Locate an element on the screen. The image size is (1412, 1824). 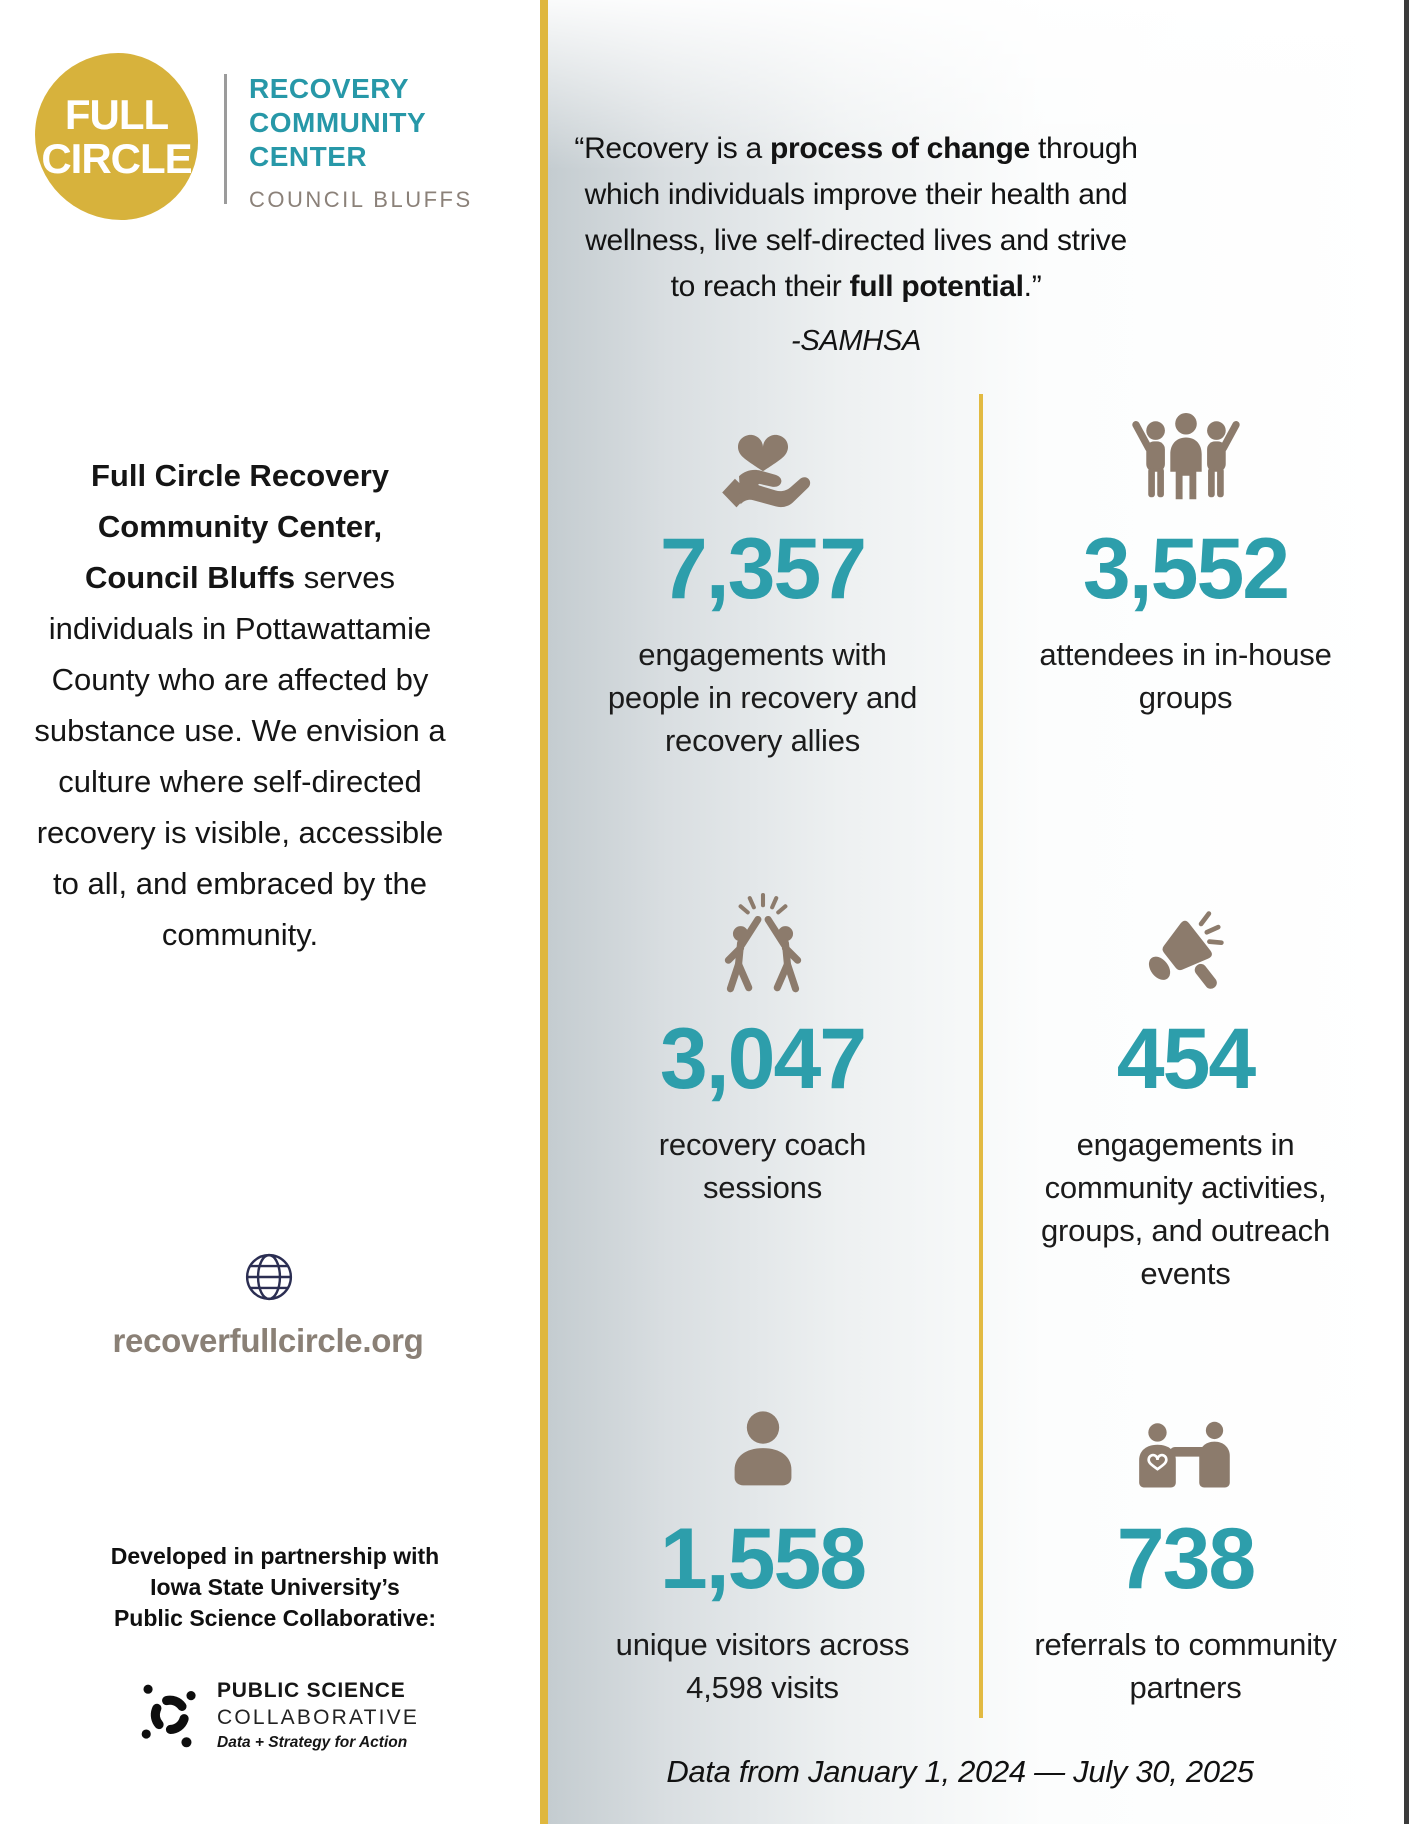
stat-value: 3,047 is located at coordinates (763, 1059).